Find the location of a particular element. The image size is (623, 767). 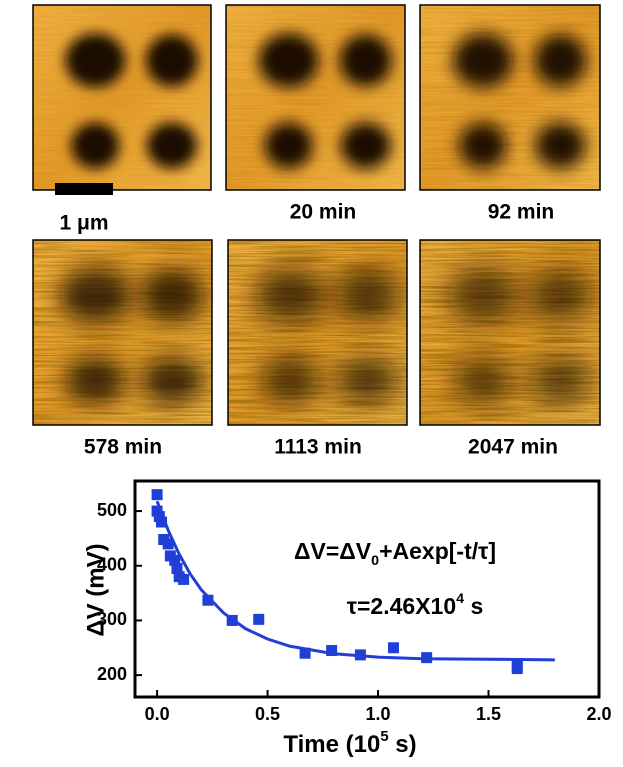

text-part: Time (10 is located at coordinates (331, 744).